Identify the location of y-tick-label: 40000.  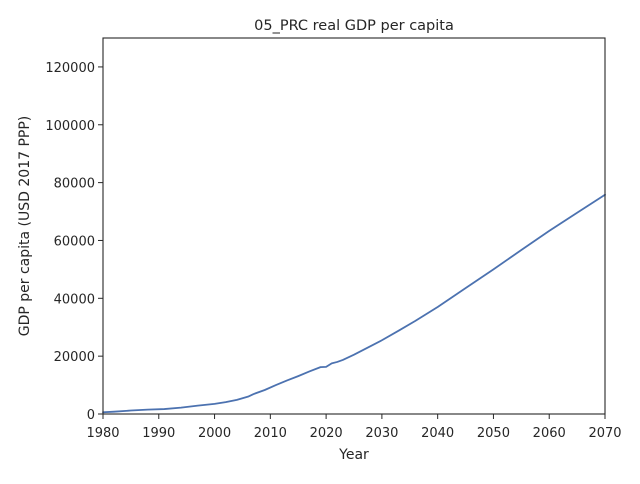
(74, 299).